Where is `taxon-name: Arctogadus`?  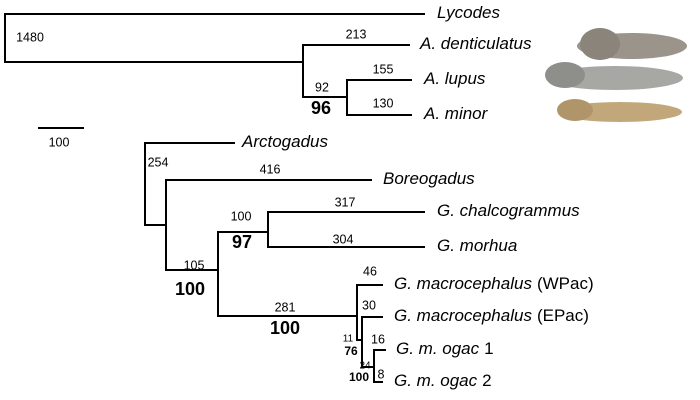
taxon-name: Arctogadus is located at coordinates (284, 141).